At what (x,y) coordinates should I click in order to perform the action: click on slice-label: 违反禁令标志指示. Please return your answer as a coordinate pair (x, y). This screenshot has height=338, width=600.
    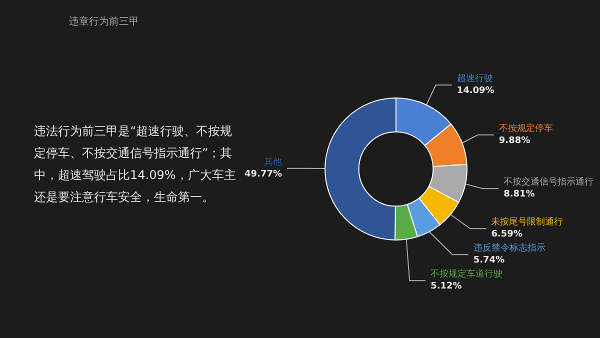
    Looking at the image, I should click on (509, 248).